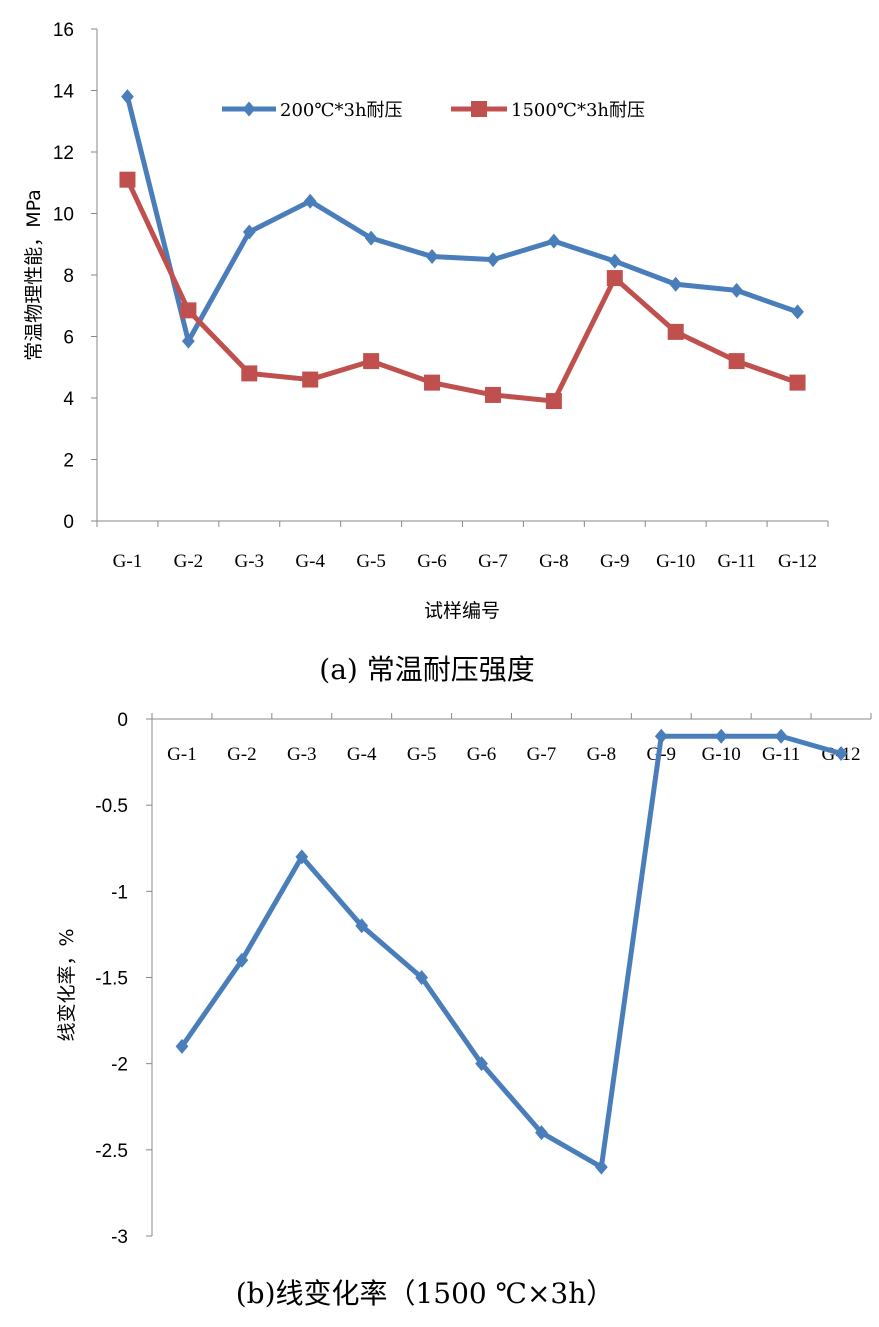 The height and width of the screenshot is (1327, 879). What do you see at coordinates (68, 276) in the screenshot?
I see `y-tick-label: 8` at bounding box center [68, 276].